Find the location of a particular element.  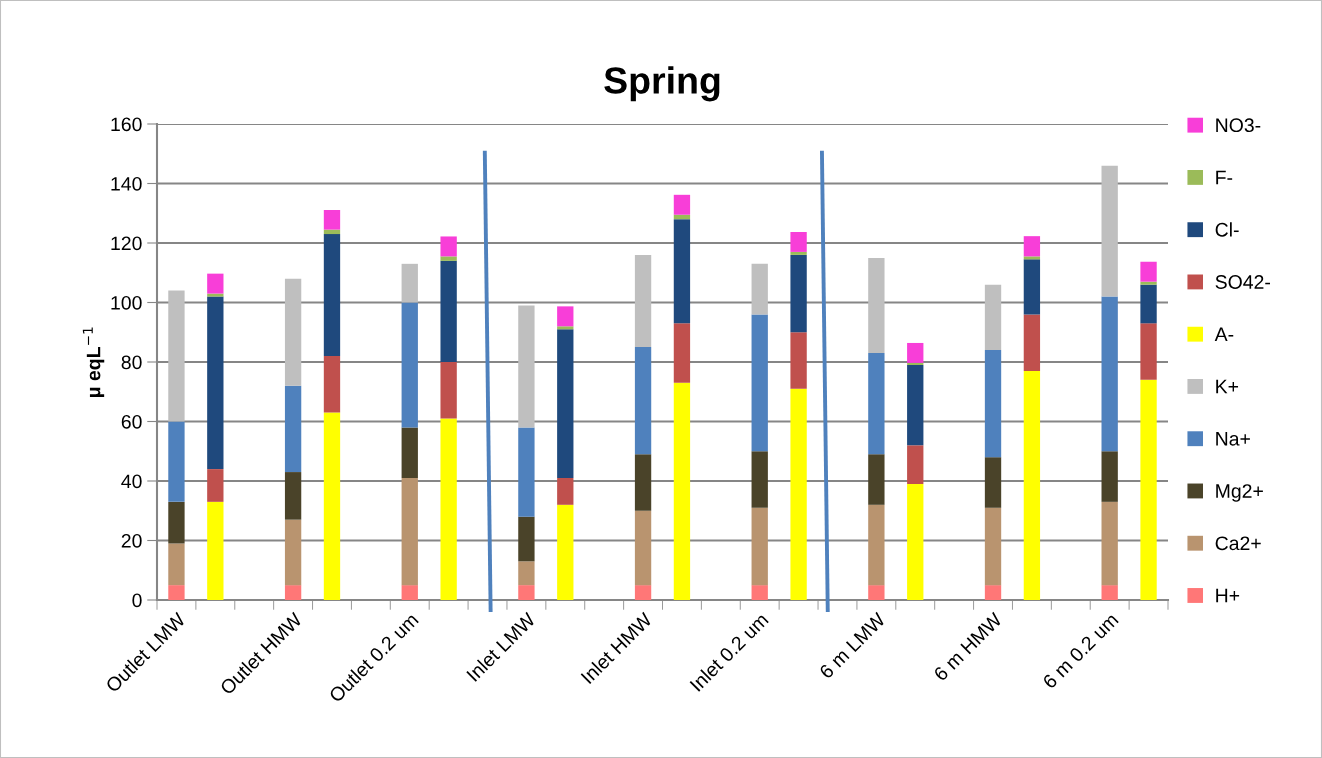

y-tick-label: 40 is located at coordinates (131, 481).